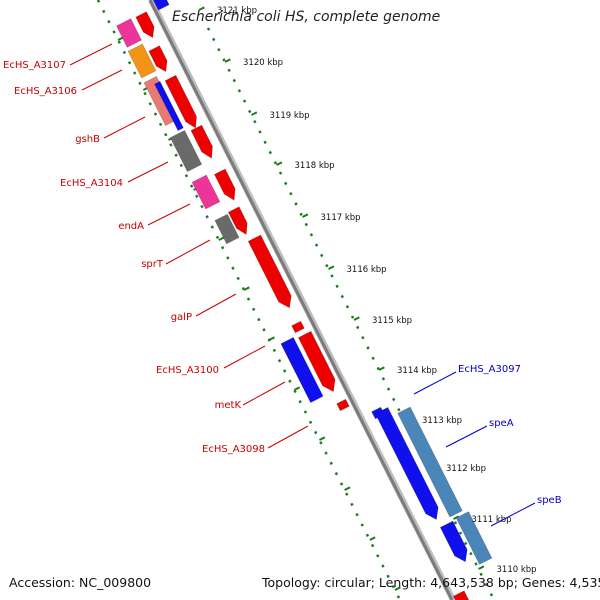 This screenshot has height=600, width=600. Describe the element at coordinates (430, 462) in the screenshot. I see `gene-speA` at that location.